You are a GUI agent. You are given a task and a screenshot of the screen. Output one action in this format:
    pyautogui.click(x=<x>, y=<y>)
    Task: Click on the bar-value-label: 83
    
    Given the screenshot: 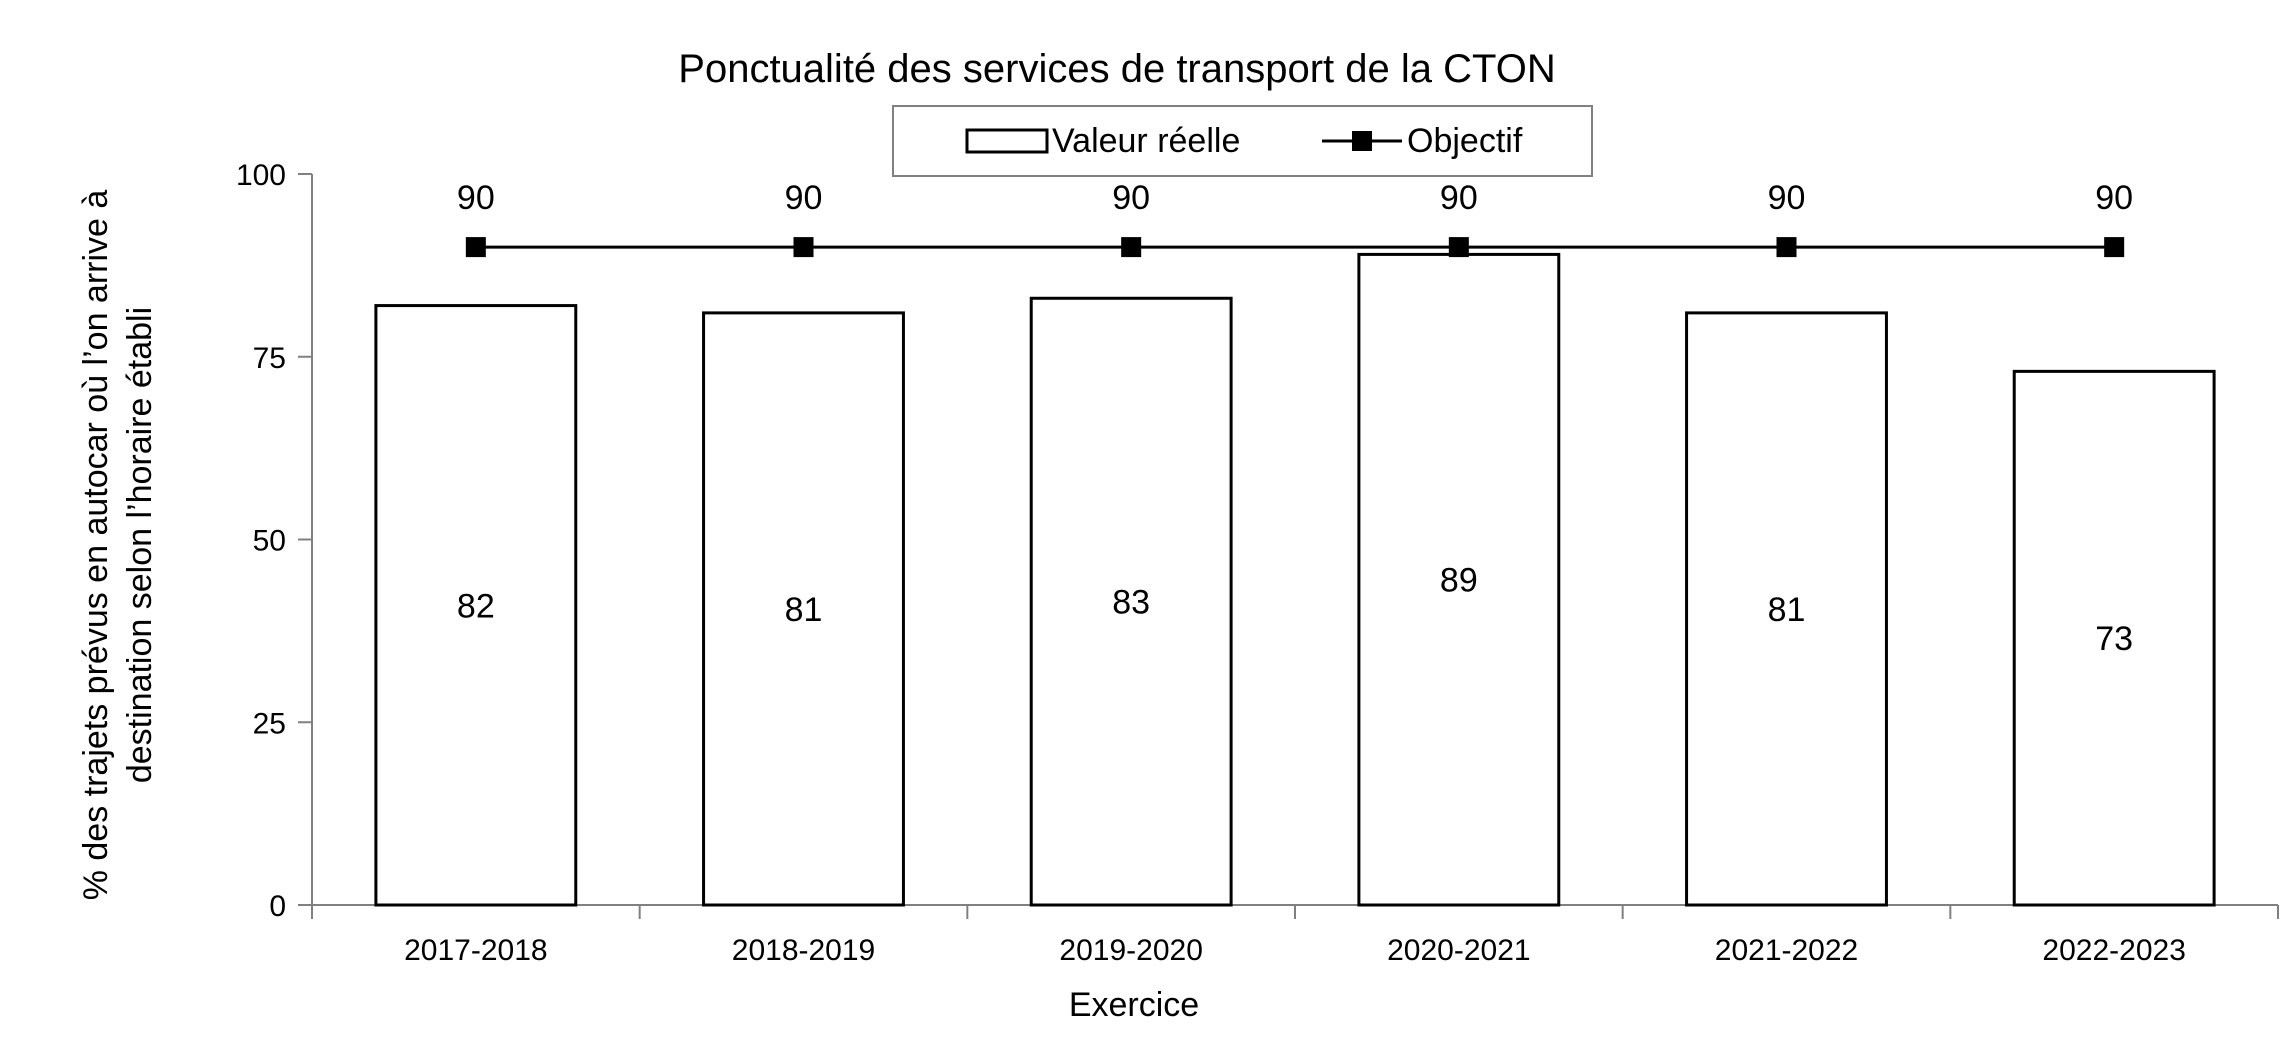 What is the action you would take?
    pyautogui.click(x=1131, y=603)
    